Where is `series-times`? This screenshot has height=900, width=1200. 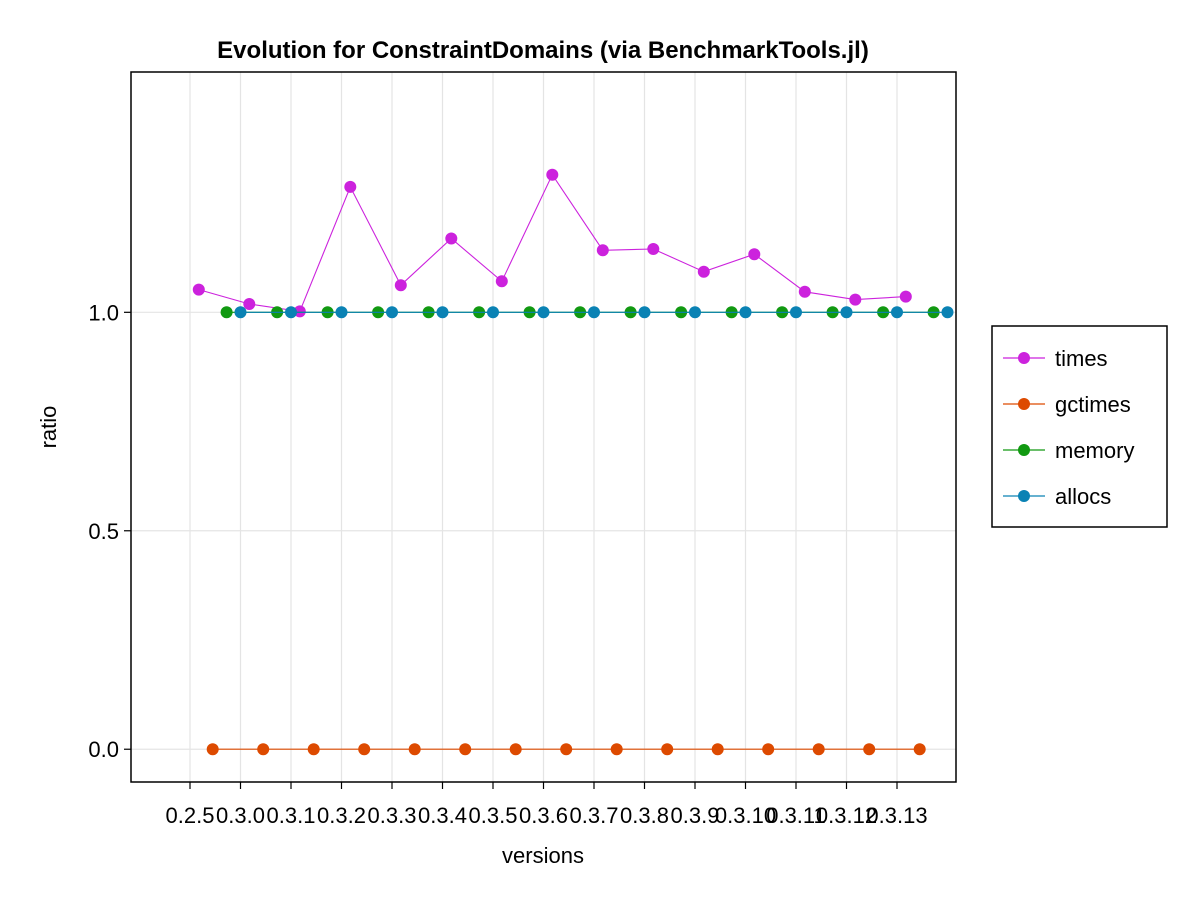 series-times is located at coordinates (552, 243).